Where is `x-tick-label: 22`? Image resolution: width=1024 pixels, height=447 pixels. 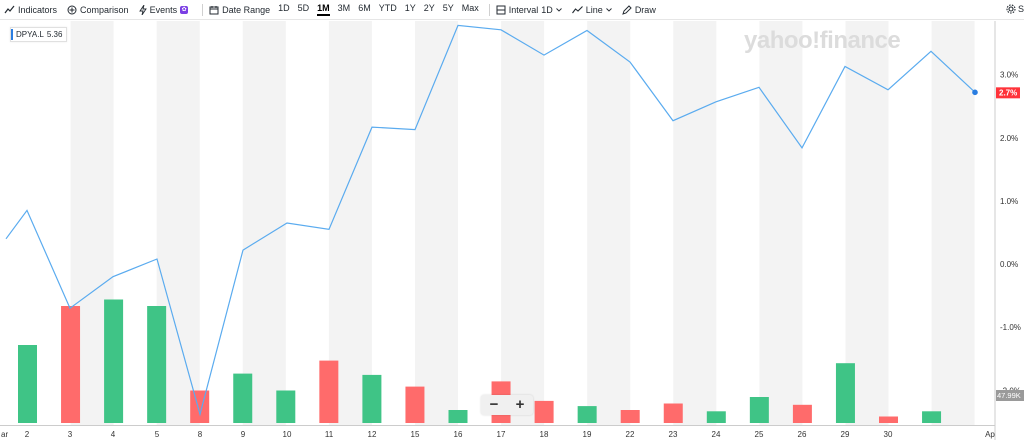
x-tick-label: 22 is located at coordinates (630, 434).